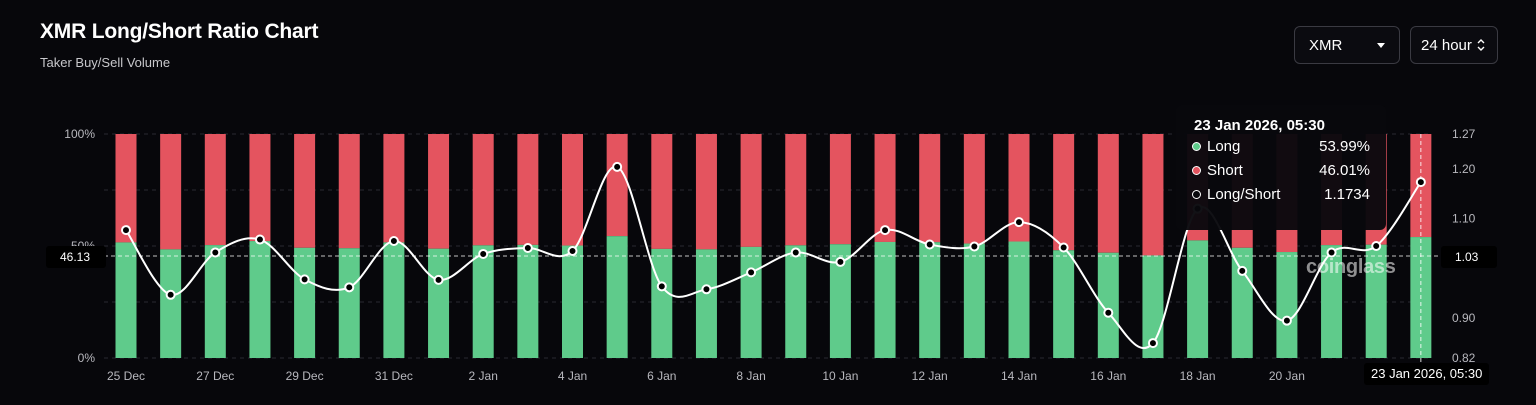  Describe the element at coordinates (394, 376) in the screenshot. I see `x-tick-label: 31 Dec` at that location.